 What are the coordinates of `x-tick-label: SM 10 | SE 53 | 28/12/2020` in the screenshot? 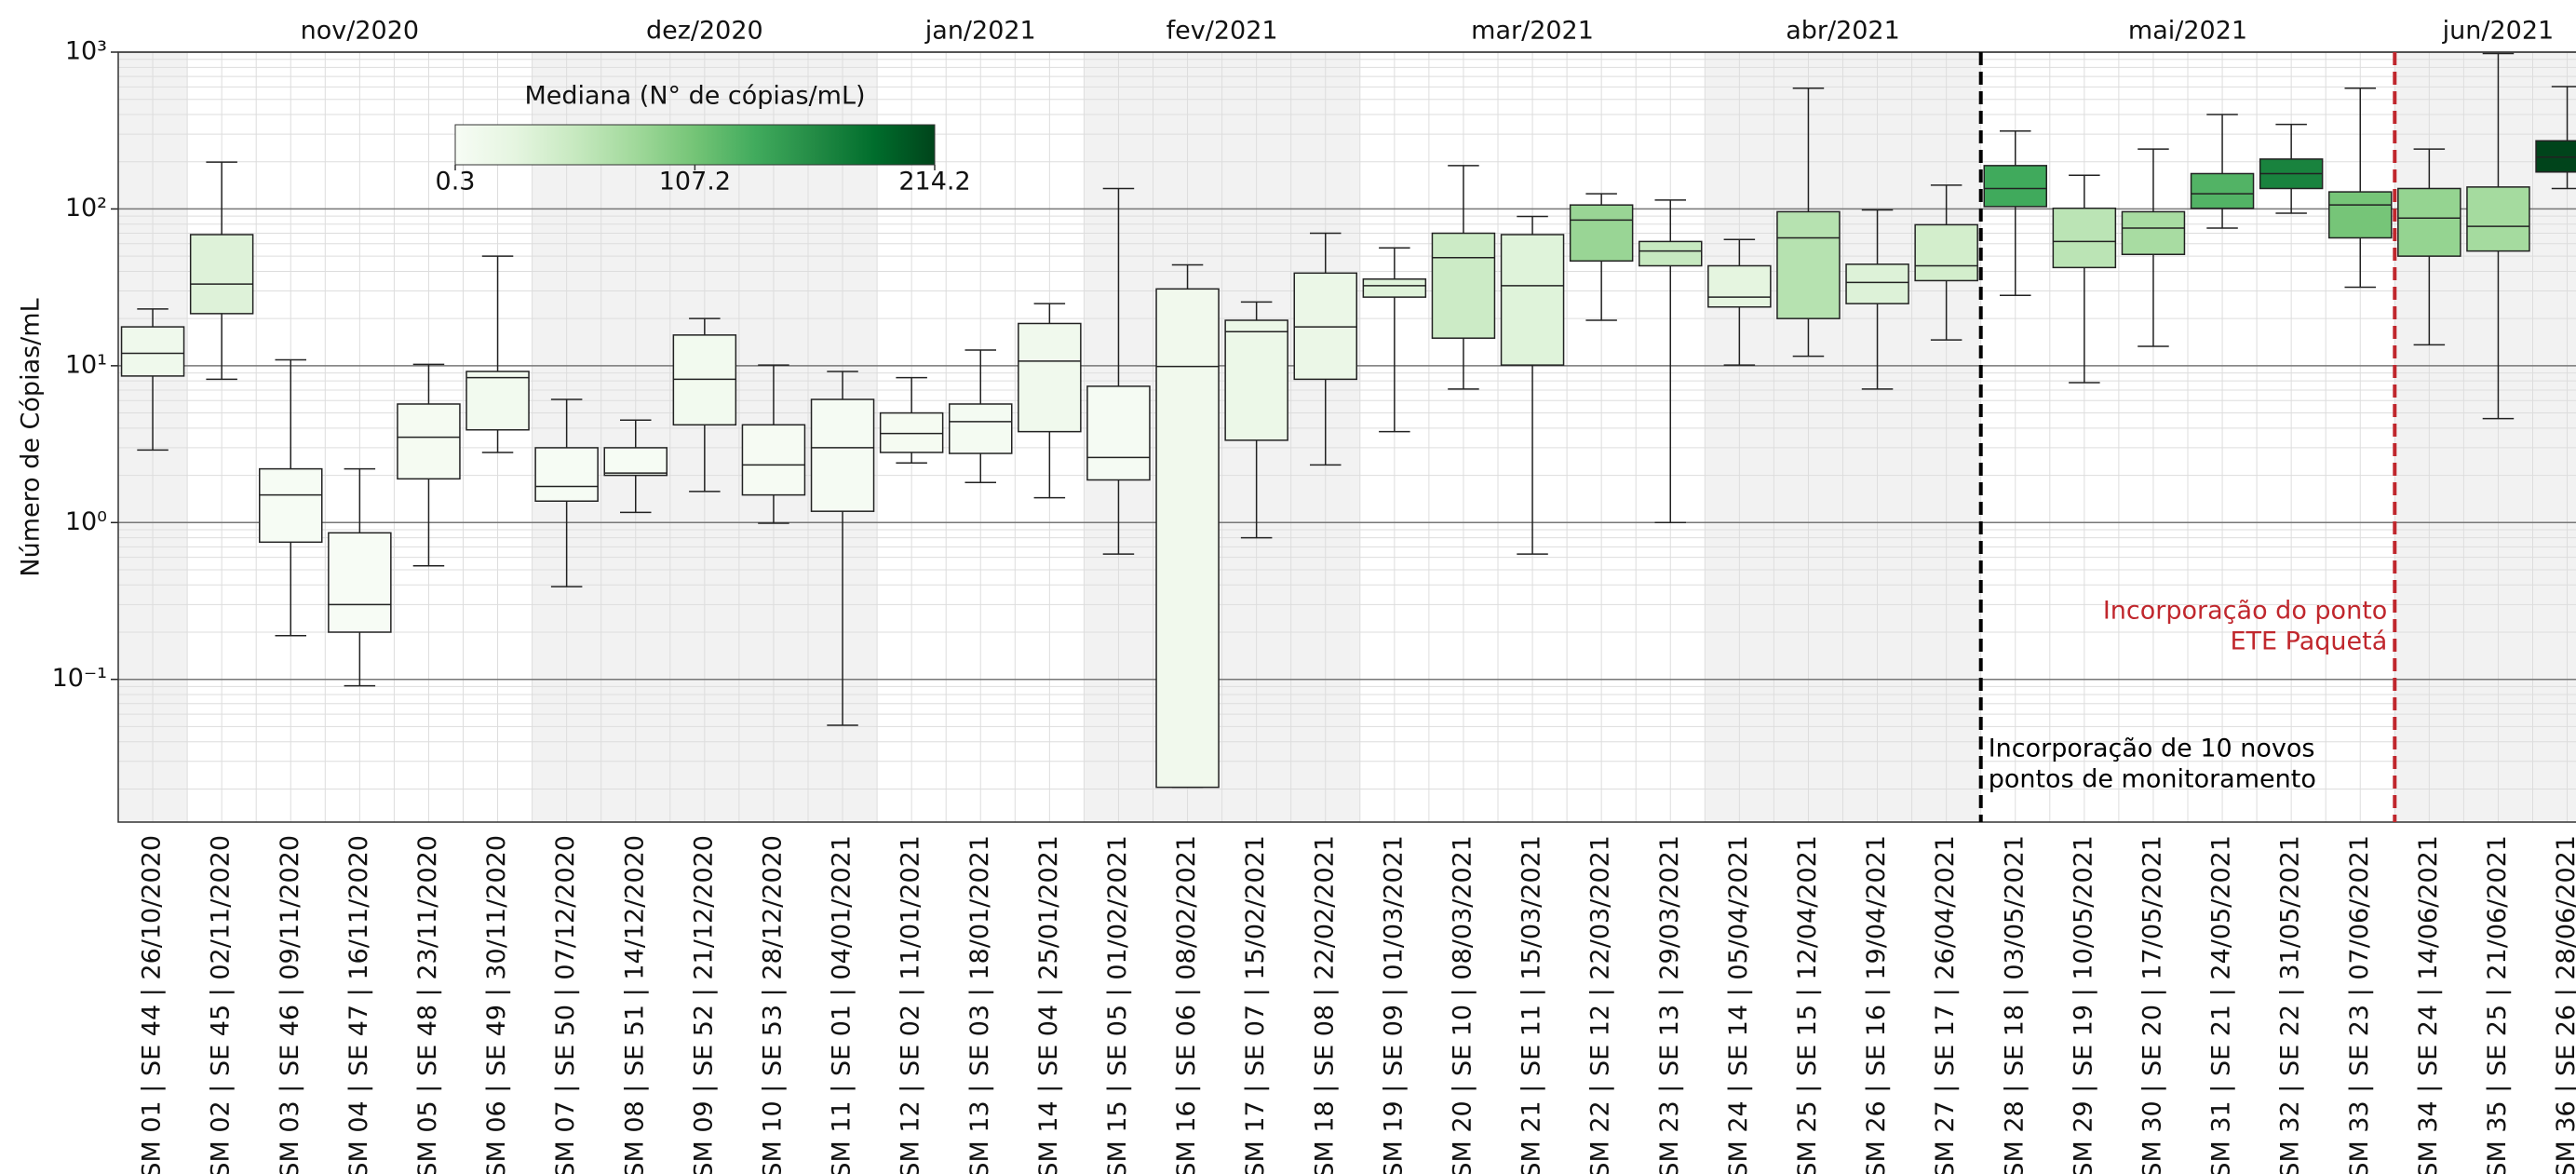 It's located at (772, 1004).